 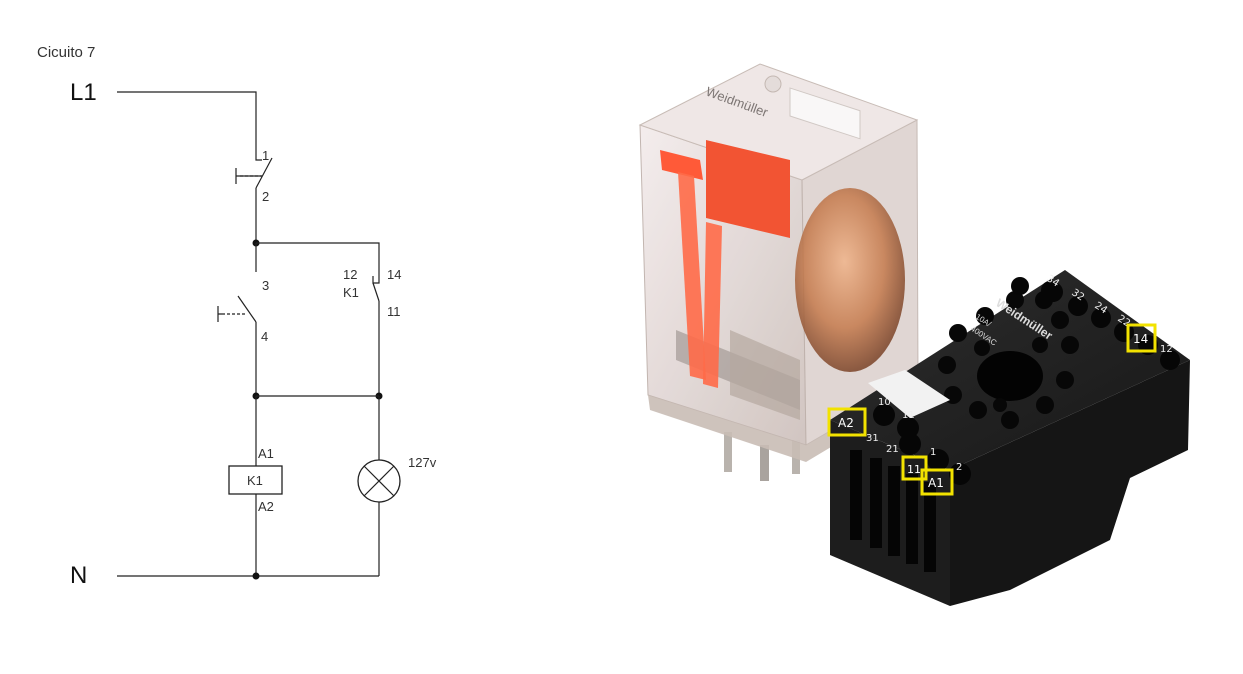 I want to click on pin-label: 31, so click(x=872, y=438).